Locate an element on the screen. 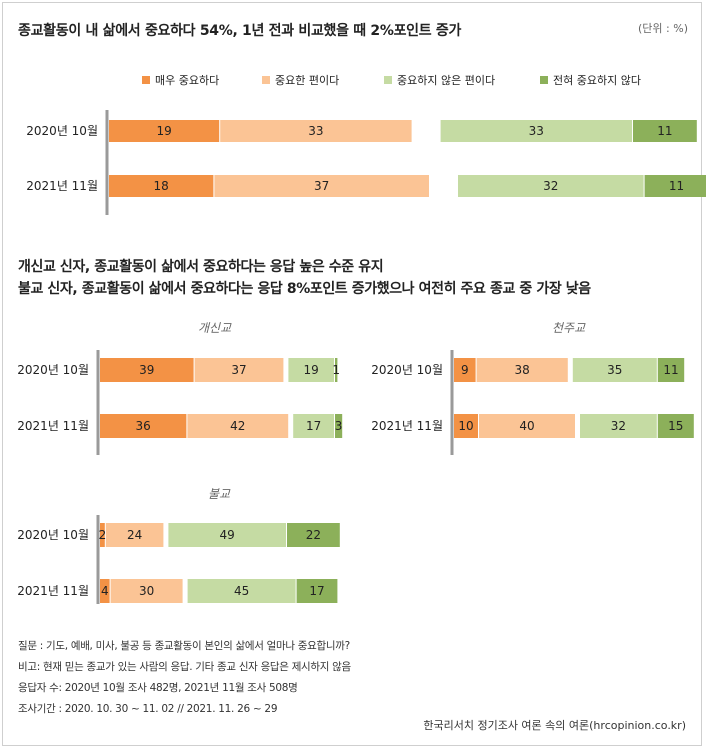 The height and width of the screenshot is (750, 706). data-label: 35 is located at coordinates (614, 370).